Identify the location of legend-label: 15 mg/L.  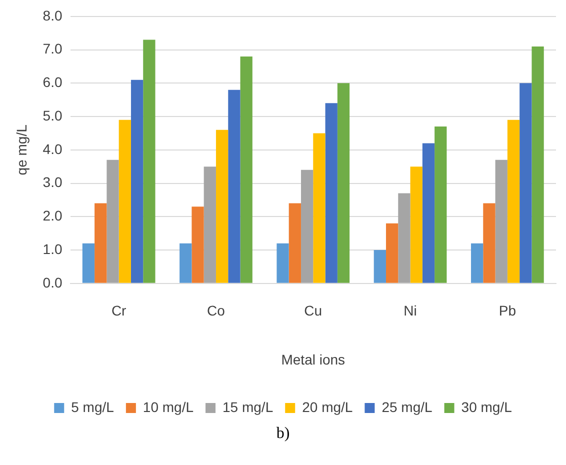
(248, 406).